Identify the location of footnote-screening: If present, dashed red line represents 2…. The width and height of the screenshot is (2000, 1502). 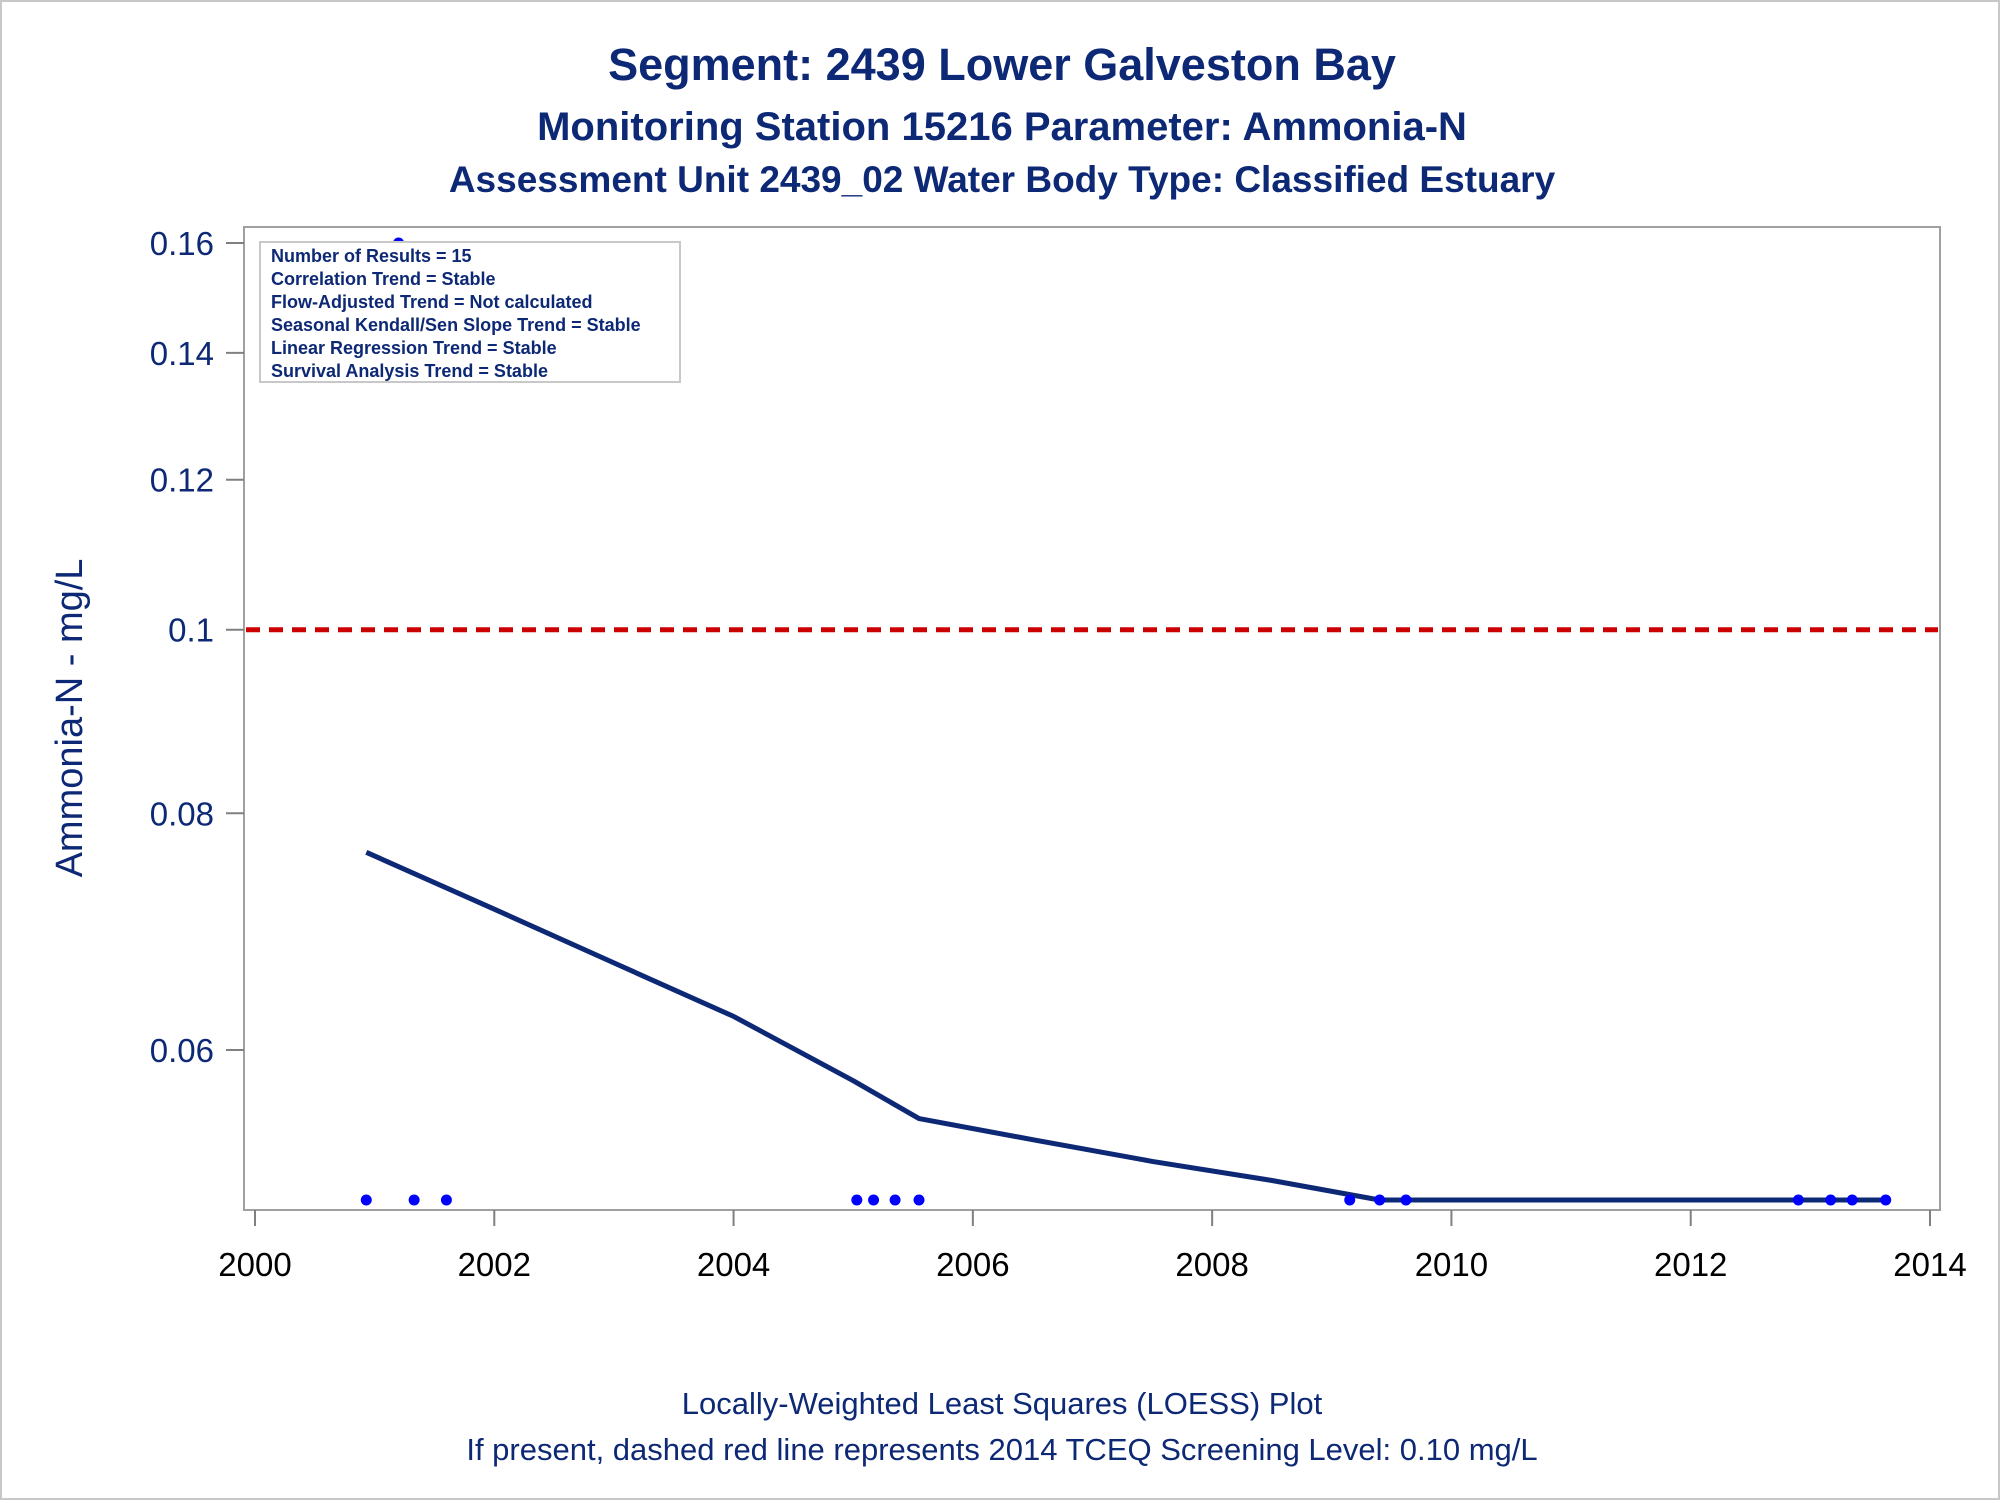
(1001, 1449).